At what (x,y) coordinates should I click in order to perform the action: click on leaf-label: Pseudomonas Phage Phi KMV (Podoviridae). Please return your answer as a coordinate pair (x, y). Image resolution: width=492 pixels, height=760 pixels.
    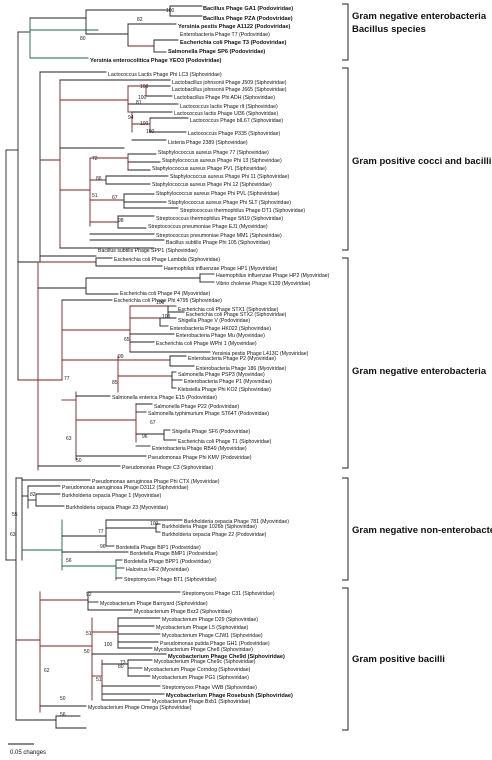
    Looking at the image, I should click on (200, 458).